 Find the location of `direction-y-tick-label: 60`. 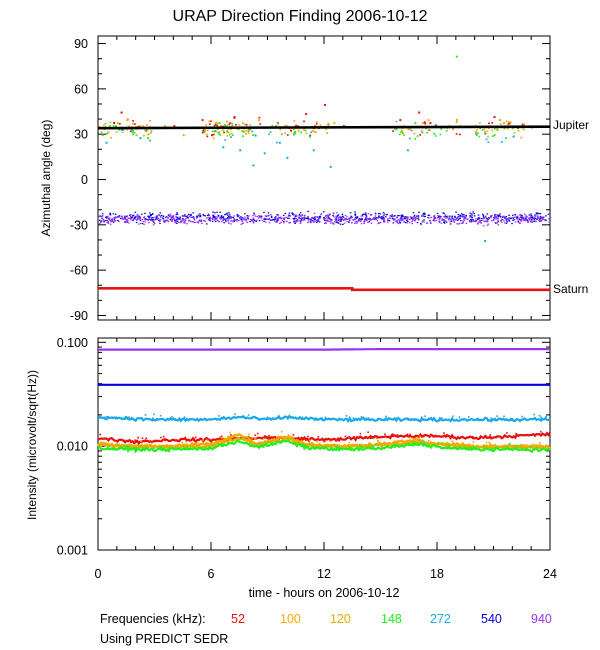

direction-y-tick-label: 60 is located at coordinates (81, 89).